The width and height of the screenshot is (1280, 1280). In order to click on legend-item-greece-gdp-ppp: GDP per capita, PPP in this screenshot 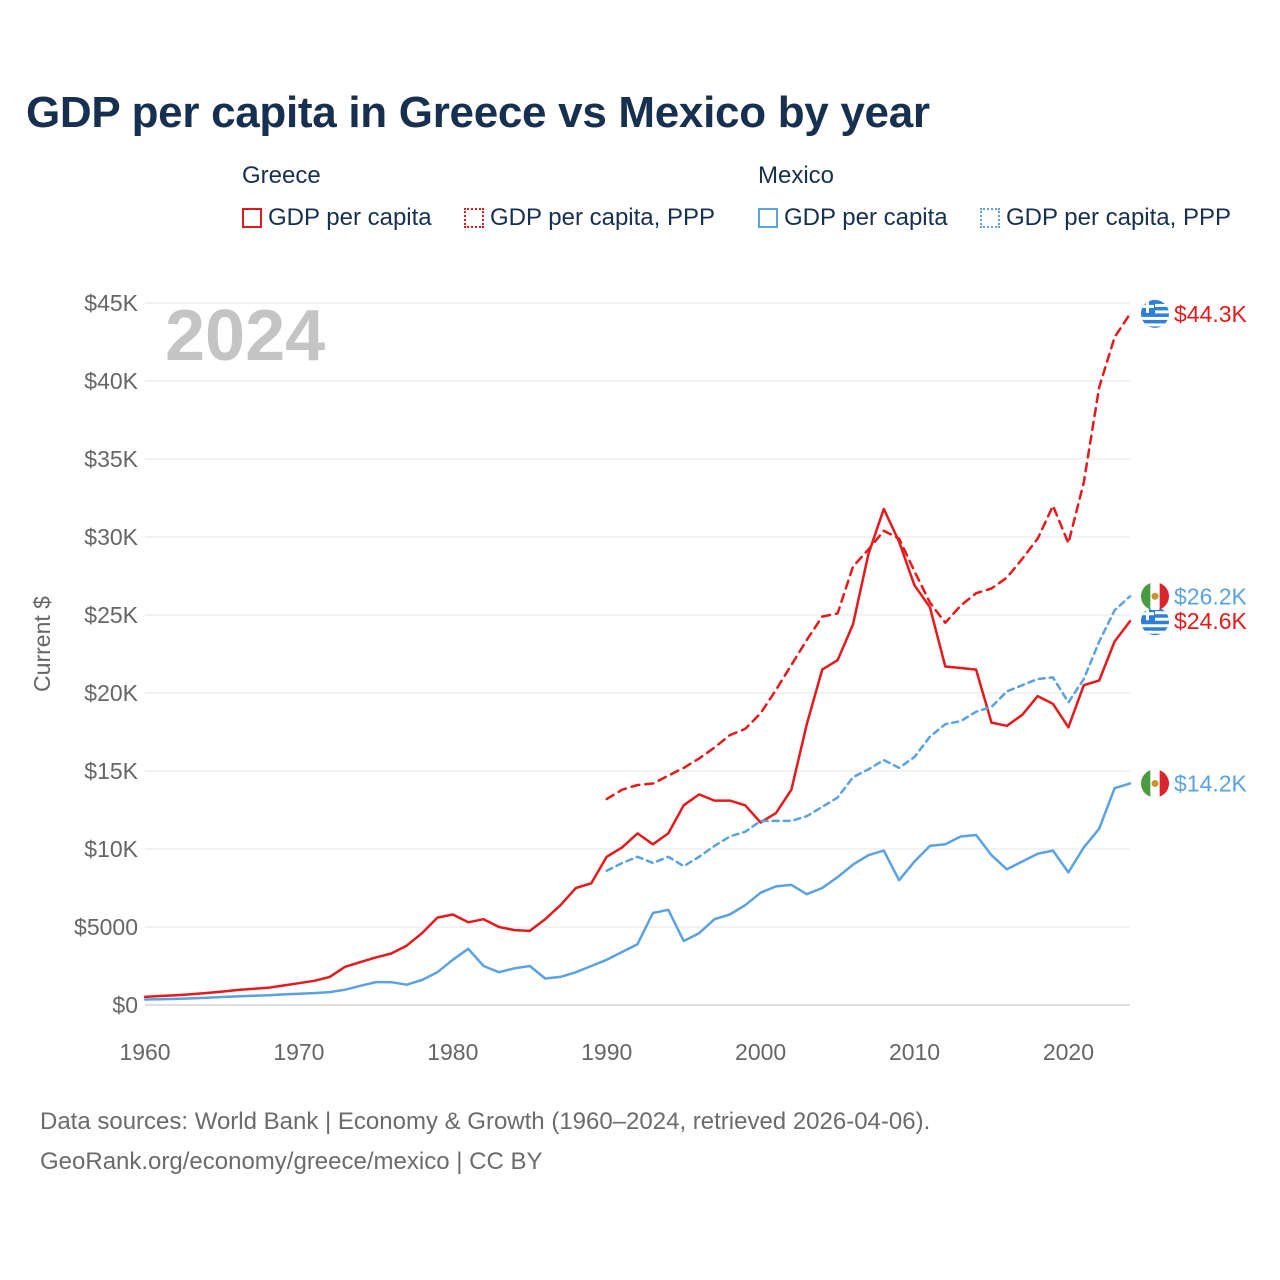, I will do `click(589, 218)`.